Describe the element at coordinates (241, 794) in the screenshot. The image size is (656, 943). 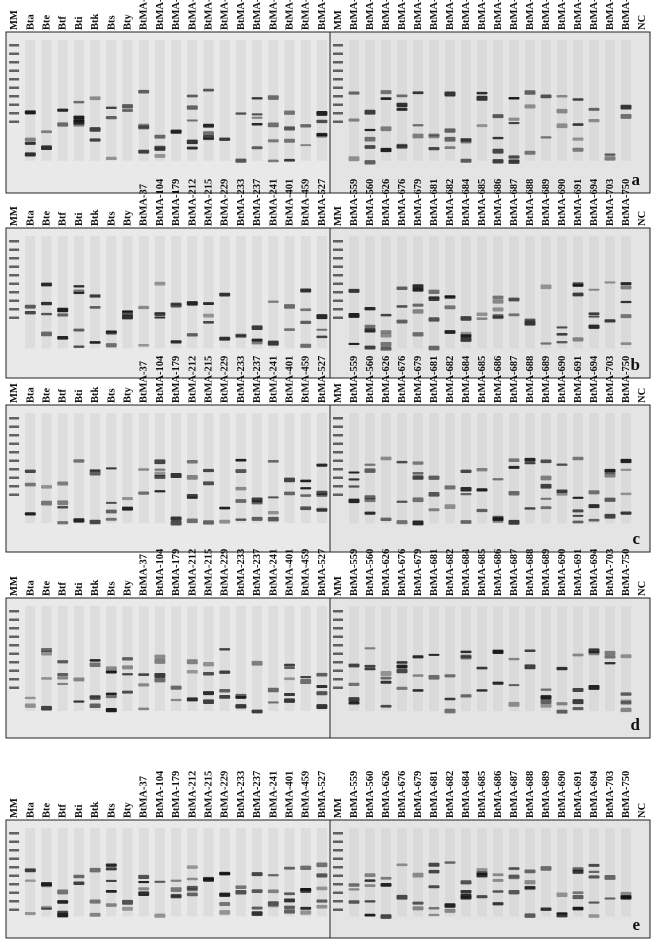
I see `lane-label: BtMA-233` at that location.